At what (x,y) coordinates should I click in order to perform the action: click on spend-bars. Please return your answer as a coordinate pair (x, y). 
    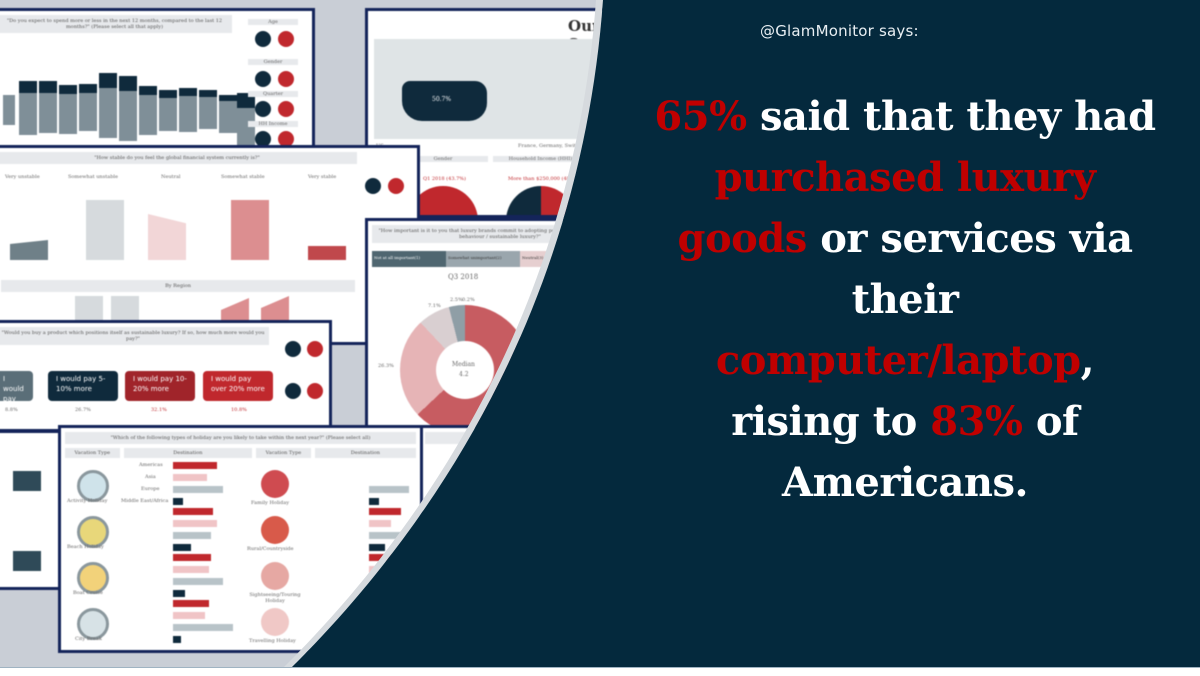
    Looking at the image, I should click on (129, 109).